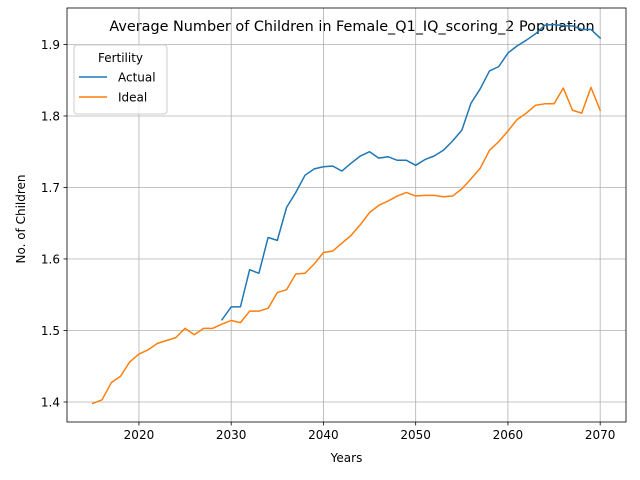 The width and height of the screenshot is (640, 480). I want to click on x-tick-label: 2060, so click(508, 435).